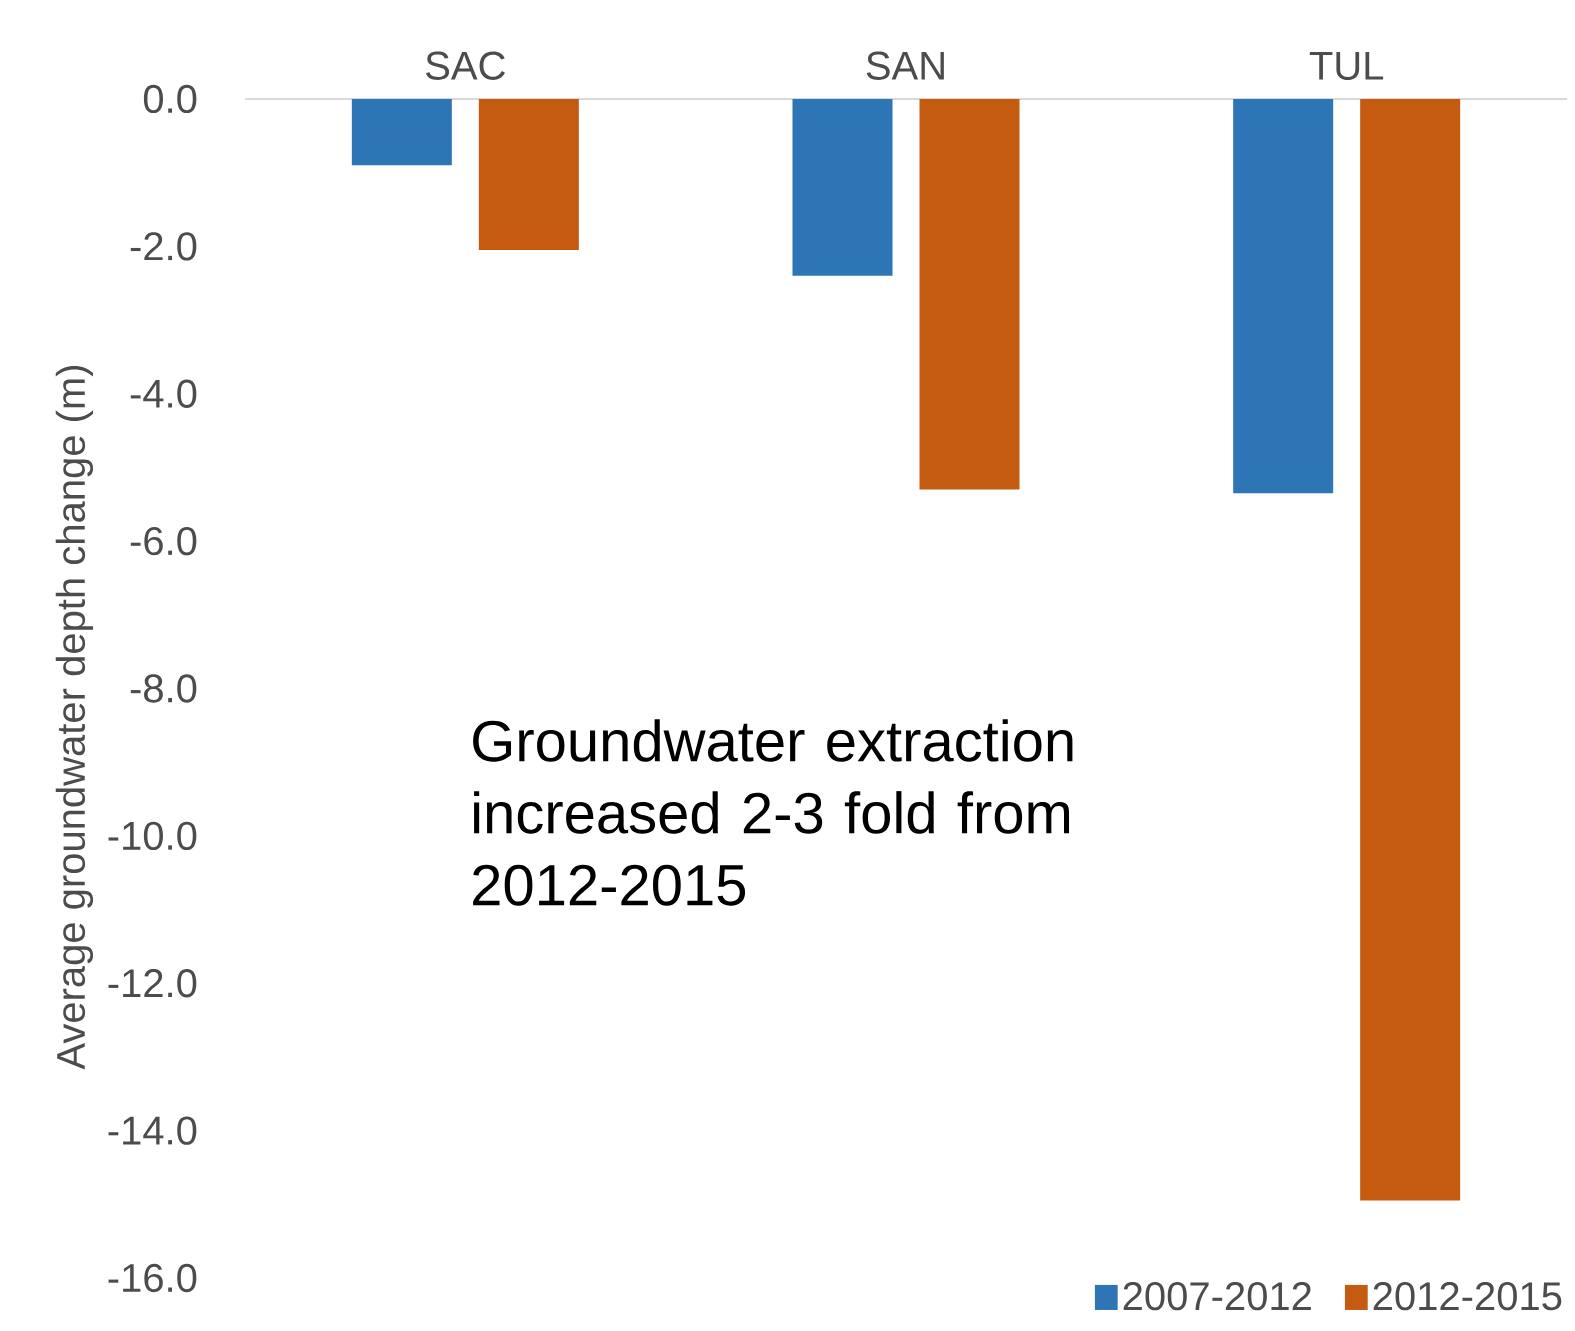  What do you see at coordinates (152, 835) in the screenshot?
I see `y-tick-label: -10.0` at bounding box center [152, 835].